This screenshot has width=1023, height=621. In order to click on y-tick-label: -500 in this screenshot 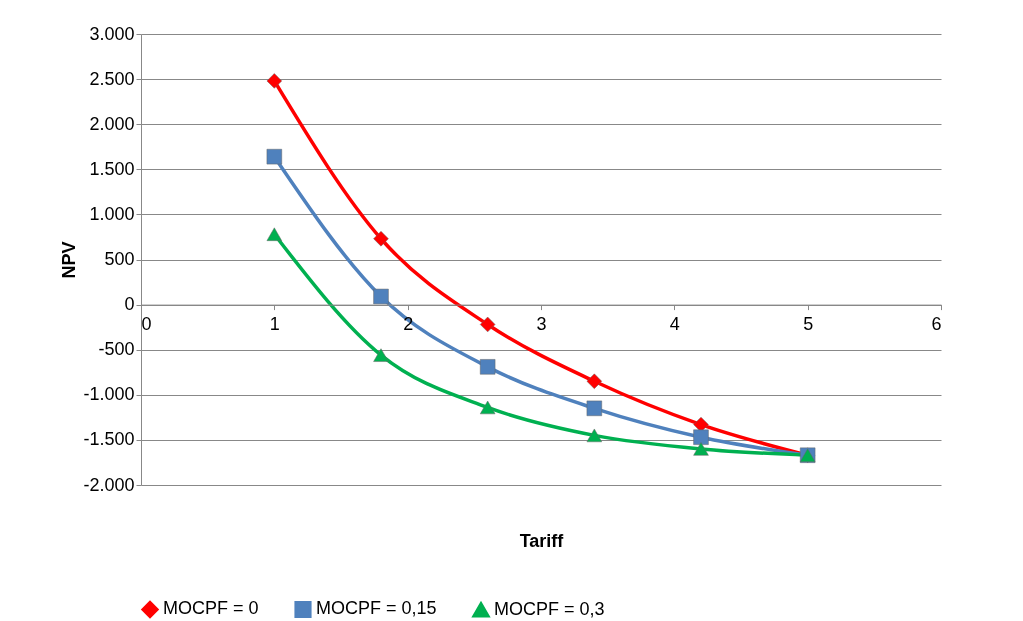, I will do `click(116, 349)`.